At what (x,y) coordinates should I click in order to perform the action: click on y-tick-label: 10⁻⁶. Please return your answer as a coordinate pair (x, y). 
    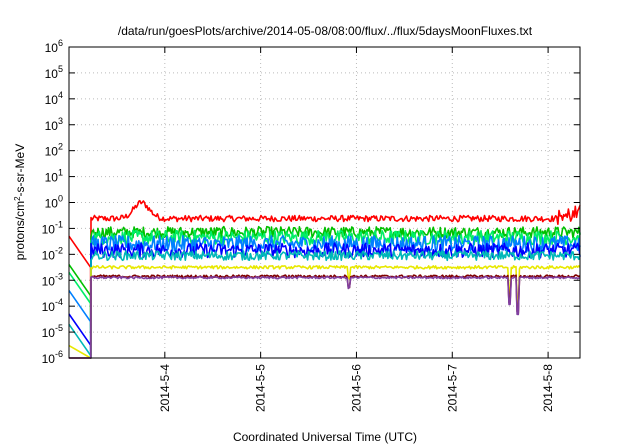
    Looking at the image, I should click on (52, 357).